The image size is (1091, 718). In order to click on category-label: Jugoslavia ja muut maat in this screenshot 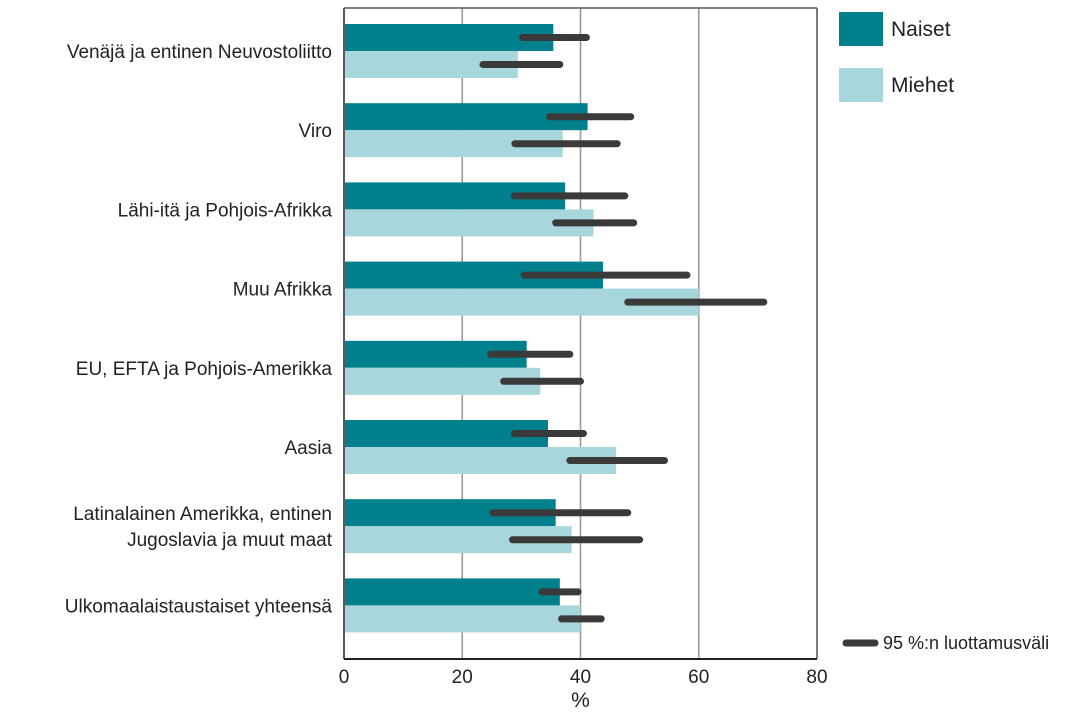, I will do `click(230, 540)`.